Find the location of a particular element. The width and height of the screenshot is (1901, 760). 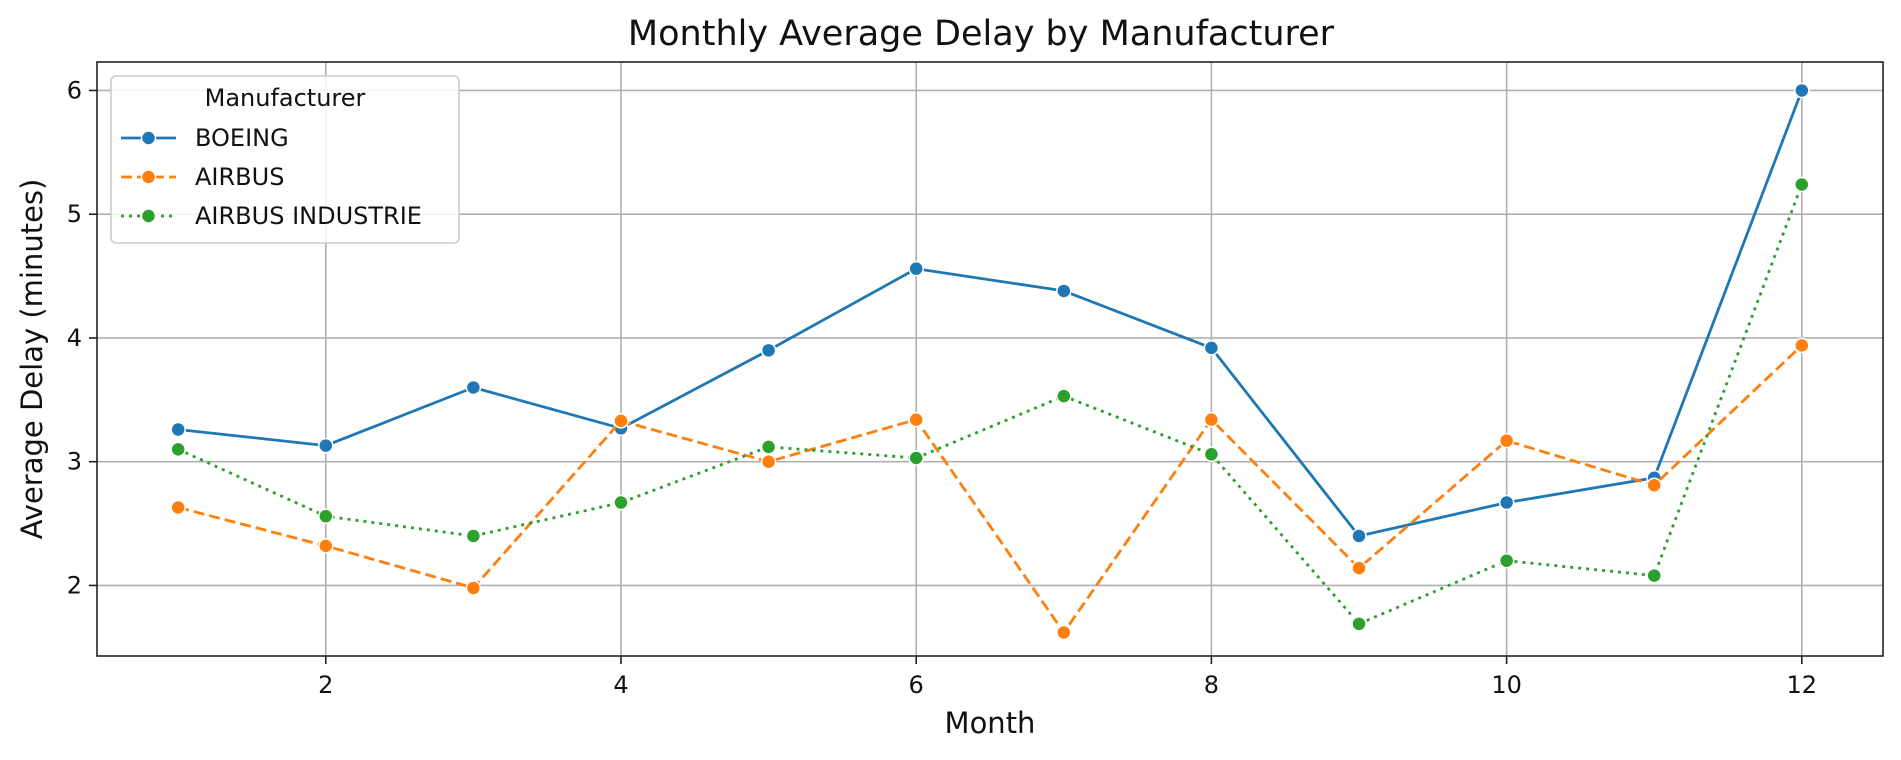

legend-label: AIRBUS is located at coordinates (239, 177).